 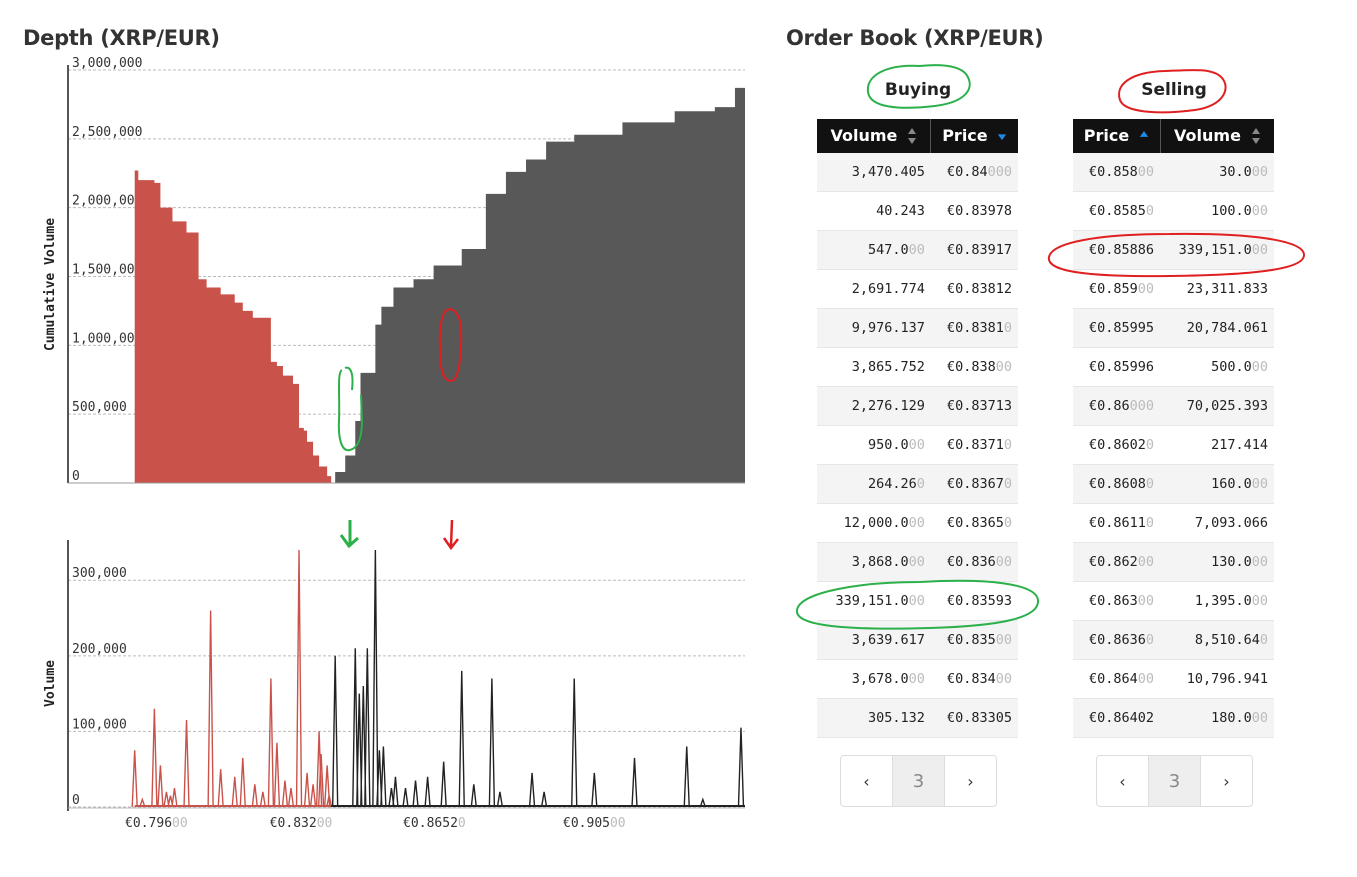 I want to click on current-page: 3, so click(x=1175, y=781).